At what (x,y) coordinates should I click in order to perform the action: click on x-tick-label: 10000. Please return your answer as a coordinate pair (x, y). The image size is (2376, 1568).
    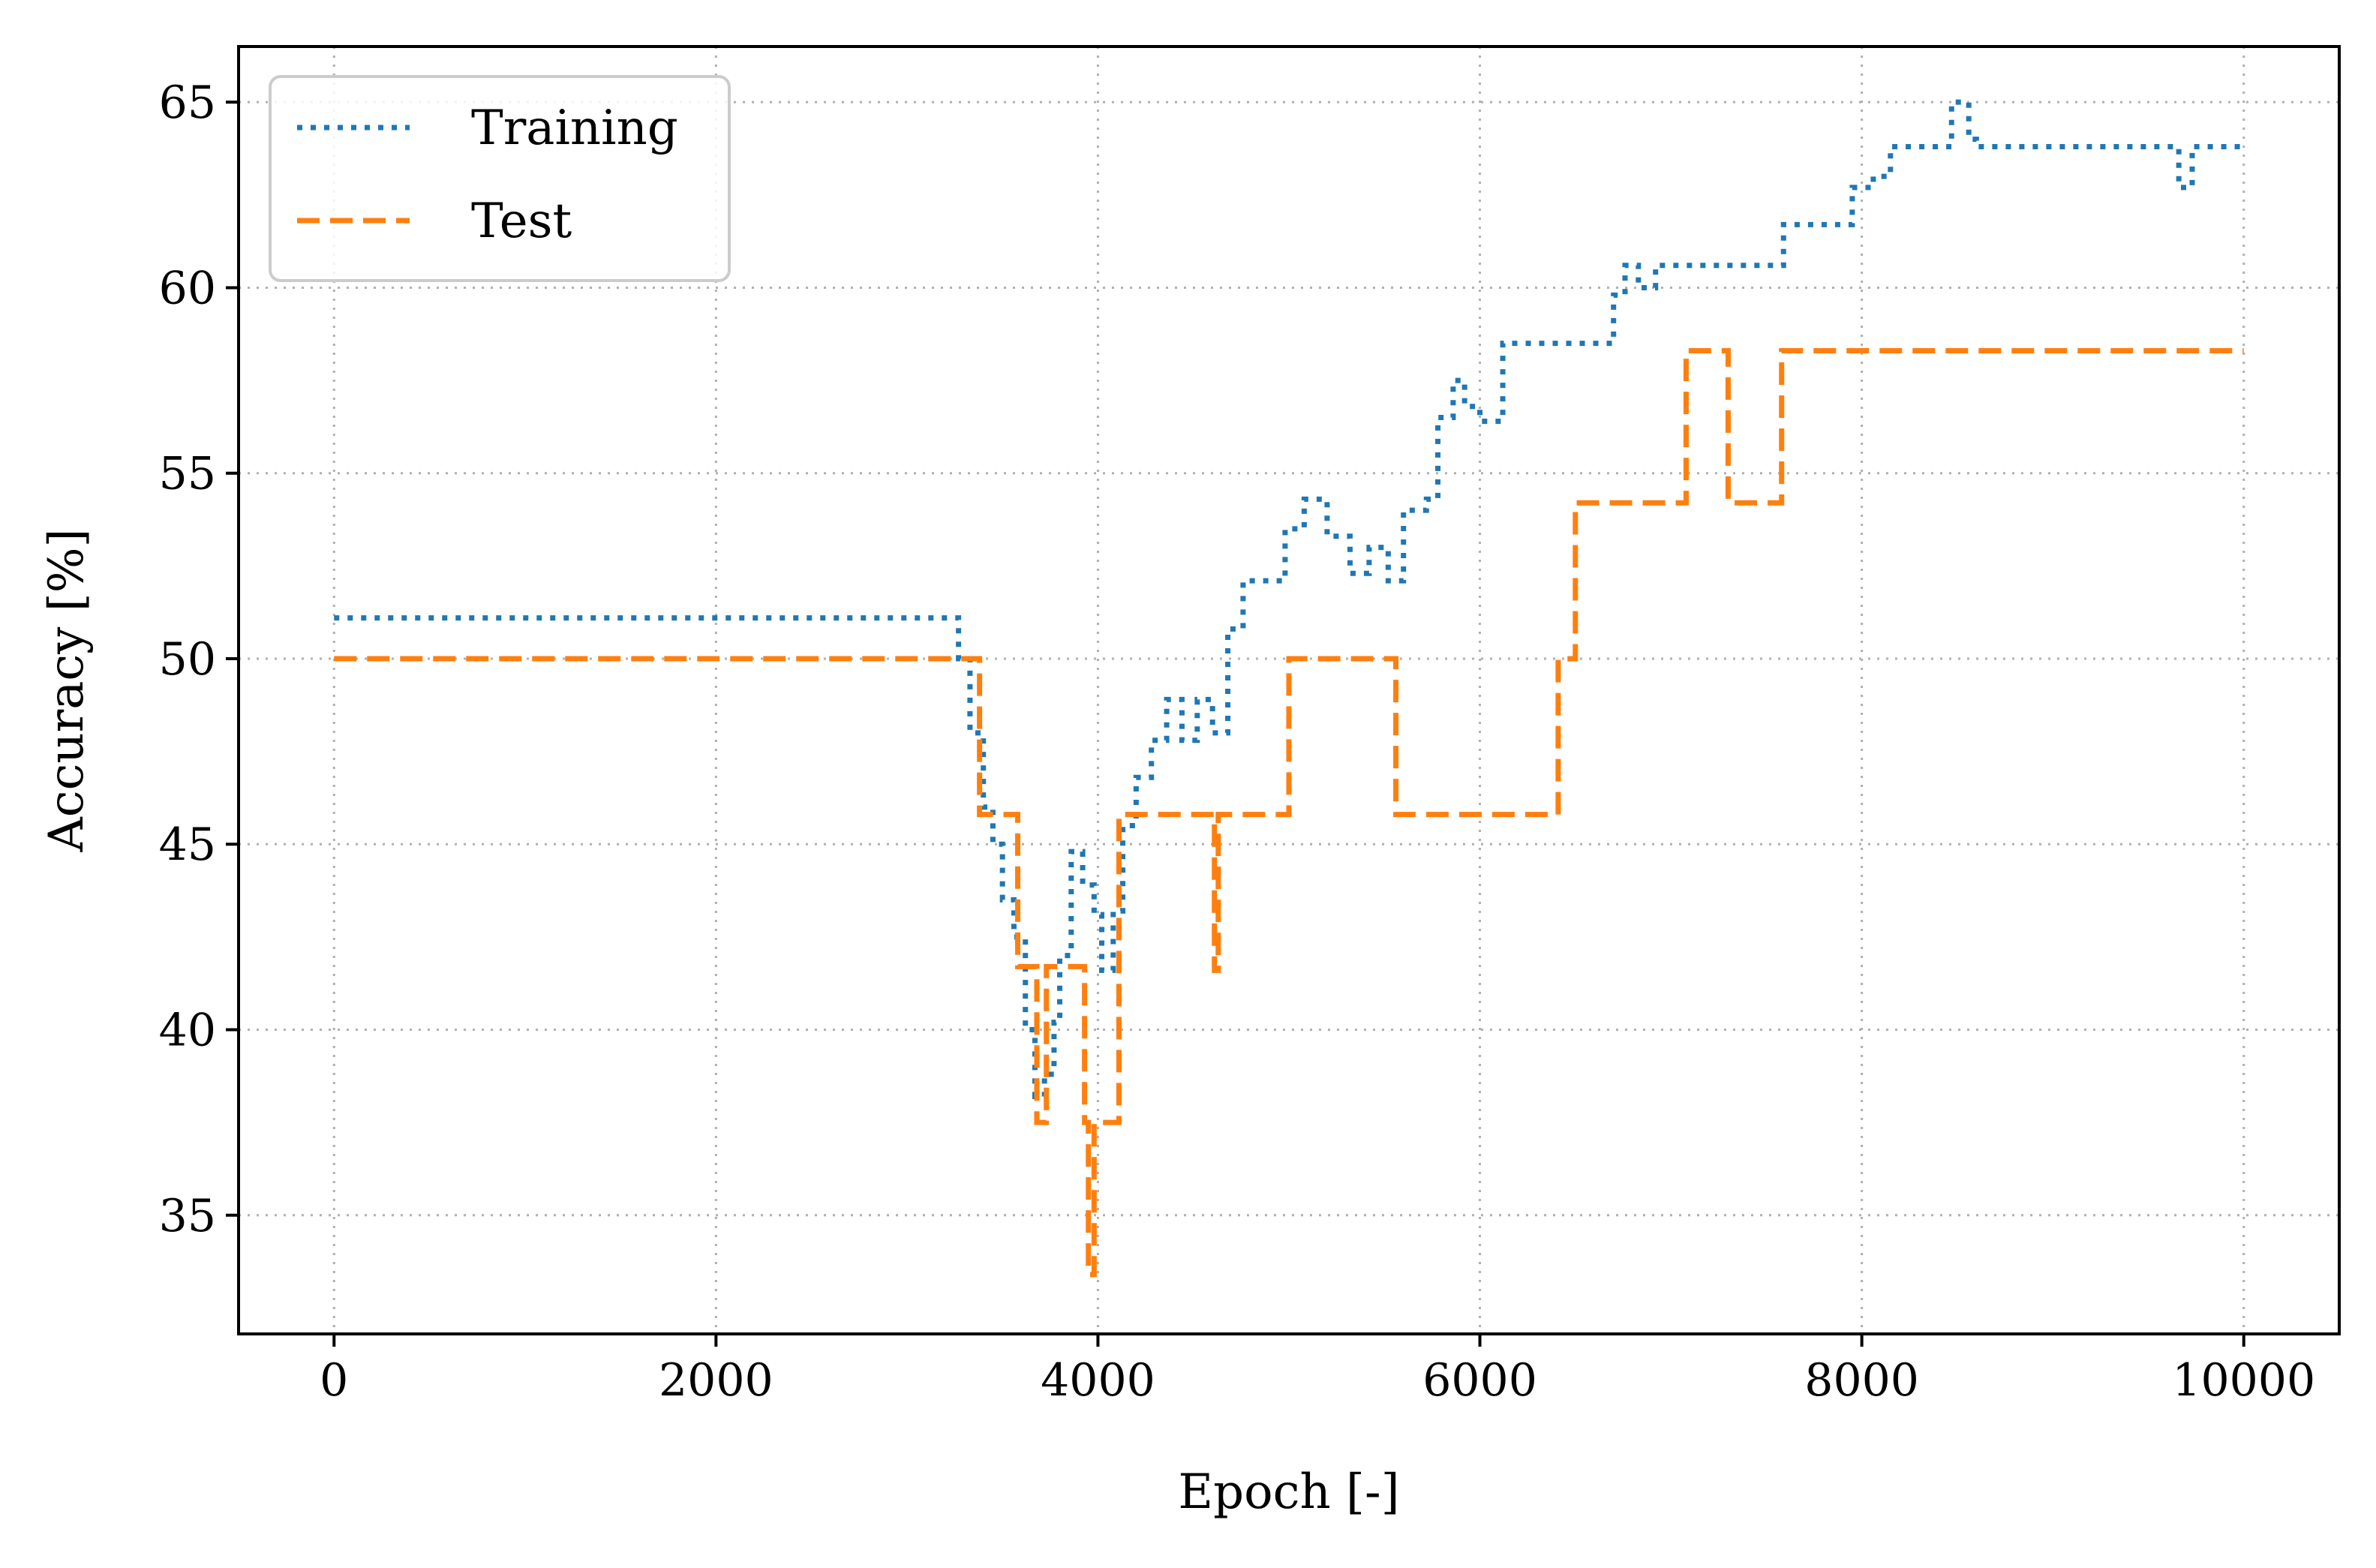
    Looking at the image, I should click on (2243, 1381).